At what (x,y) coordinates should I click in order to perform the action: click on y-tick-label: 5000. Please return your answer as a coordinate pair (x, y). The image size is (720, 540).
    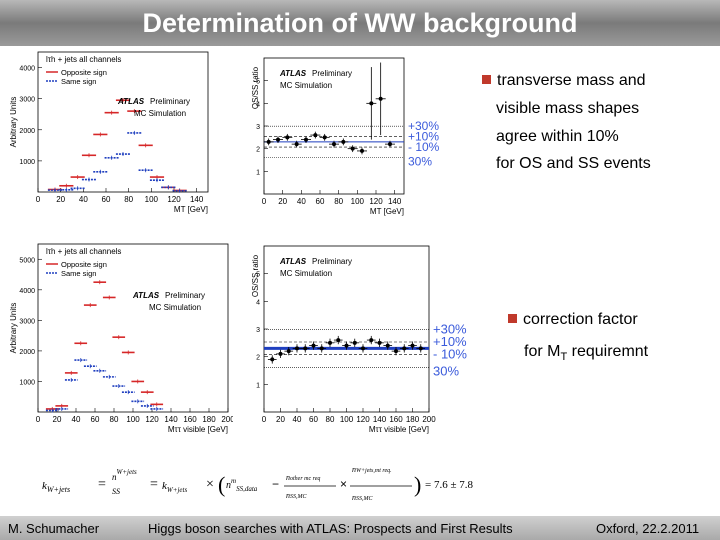
    Looking at the image, I should click on (27, 260).